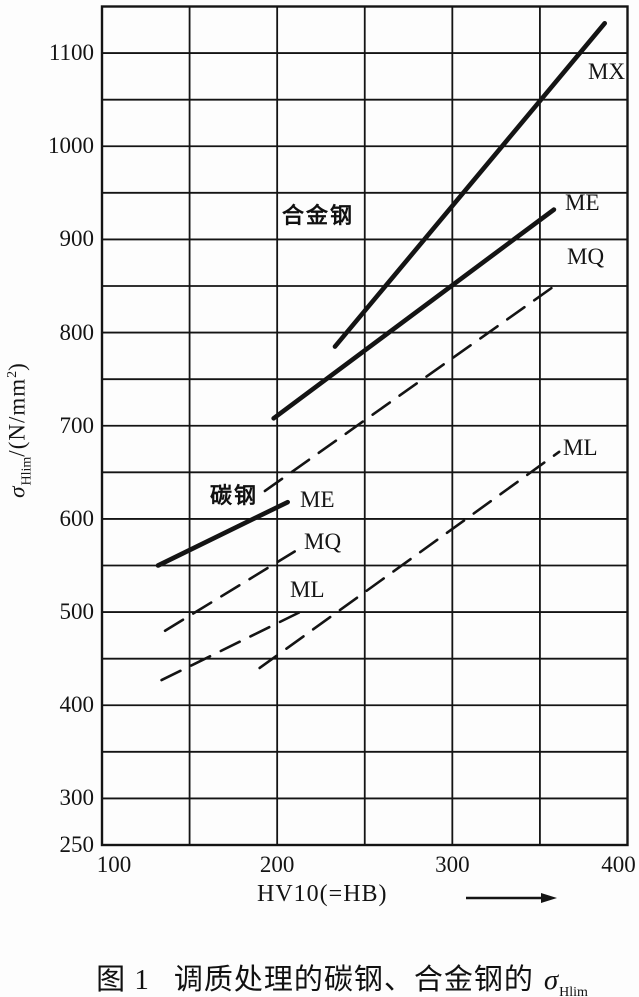 This screenshot has width=639, height=997. Describe the element at coordinates (618, 864) in the screenshot. I see `x-tick-400: 400` at that location.